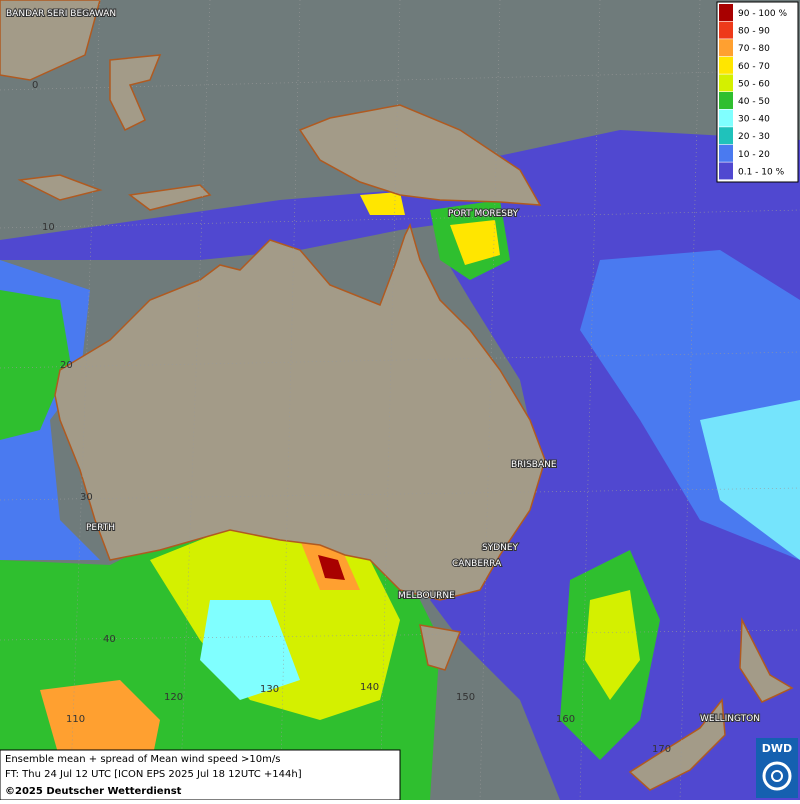  I want to click on lat-label: 20, so click(66, 365).